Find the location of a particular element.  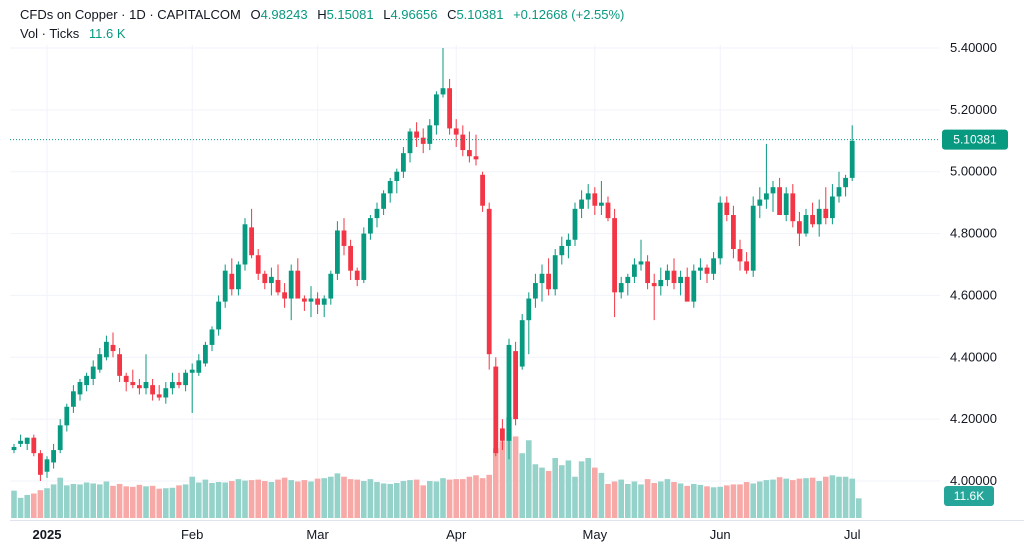

legend-volume: Vol · Ticks 11.6 K is located at coordinates (73, 33).